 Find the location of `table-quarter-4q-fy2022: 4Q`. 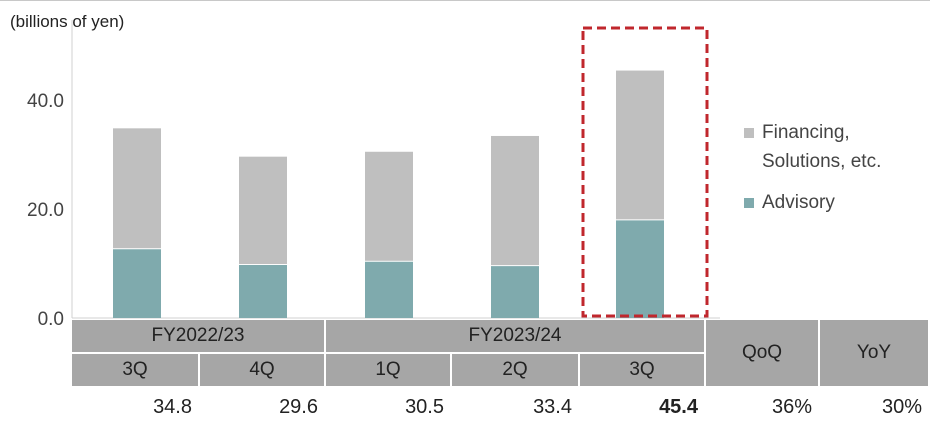

table-quarter-4q-fy2022: 4Q is located at coordinates (263, 371).